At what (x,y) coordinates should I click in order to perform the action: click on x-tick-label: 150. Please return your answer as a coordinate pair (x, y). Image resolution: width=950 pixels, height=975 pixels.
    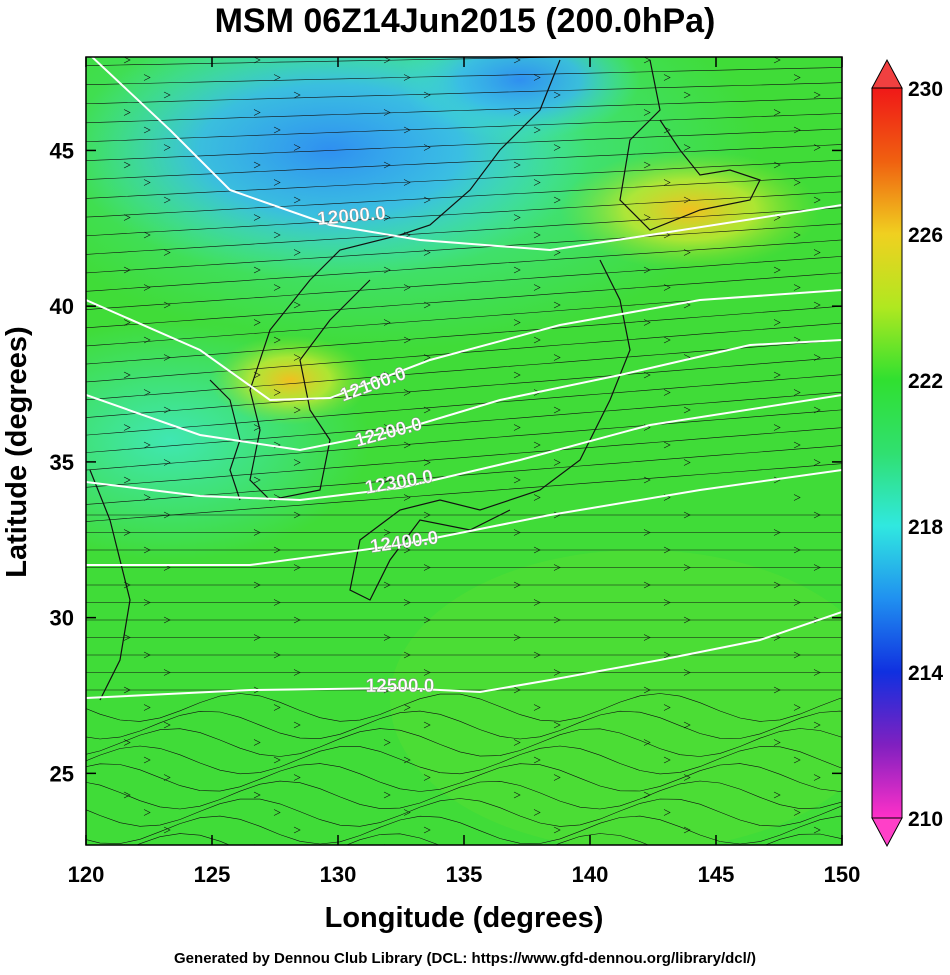
    Looking at the image, I should click on (842, 874).